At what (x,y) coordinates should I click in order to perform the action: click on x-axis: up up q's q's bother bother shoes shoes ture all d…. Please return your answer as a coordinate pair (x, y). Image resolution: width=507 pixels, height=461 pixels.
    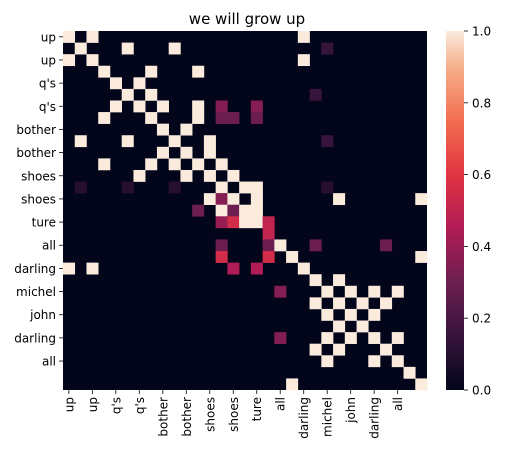
    Looking at the image, I should click on (233, 414).